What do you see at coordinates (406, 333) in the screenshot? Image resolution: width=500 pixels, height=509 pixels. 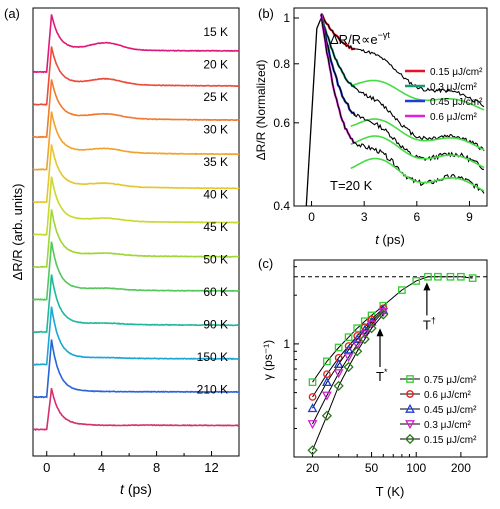 I see `panel-c-annotations: T* T†` at bounding box center [406, 333].